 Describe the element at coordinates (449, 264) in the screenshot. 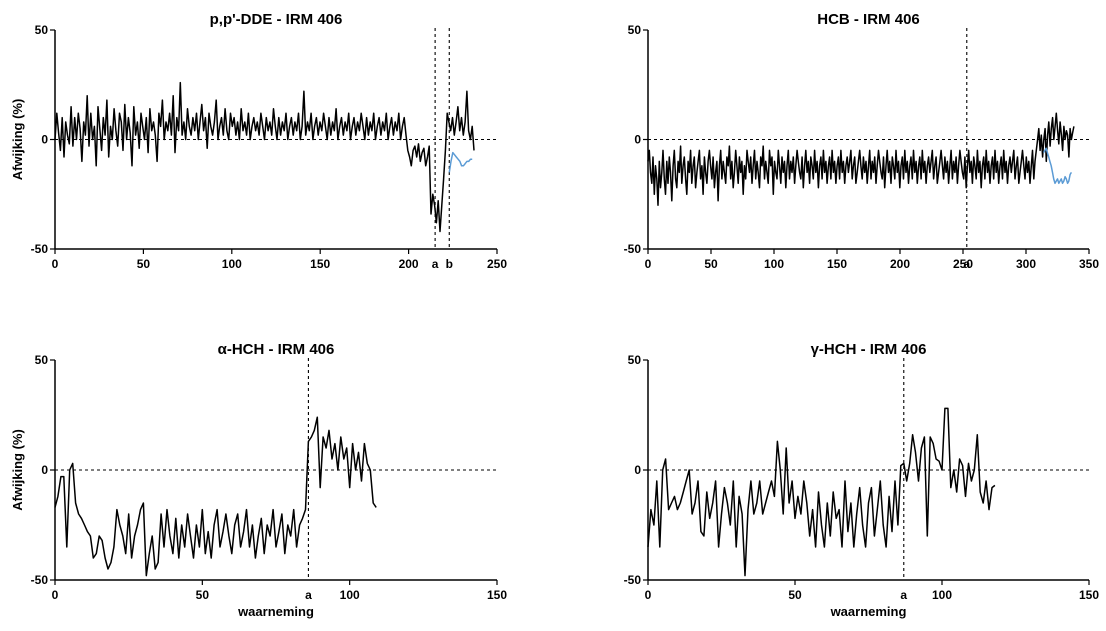

I see `marker-label-b: b` at that location.